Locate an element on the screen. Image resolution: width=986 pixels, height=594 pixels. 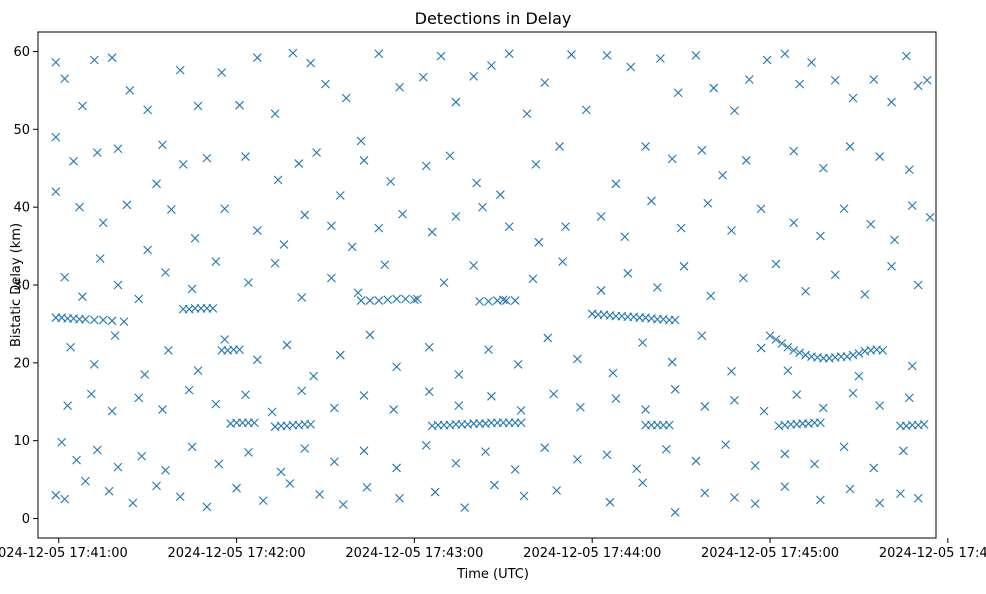
y-tick-label: 30 is located at coordinates (21, 286).